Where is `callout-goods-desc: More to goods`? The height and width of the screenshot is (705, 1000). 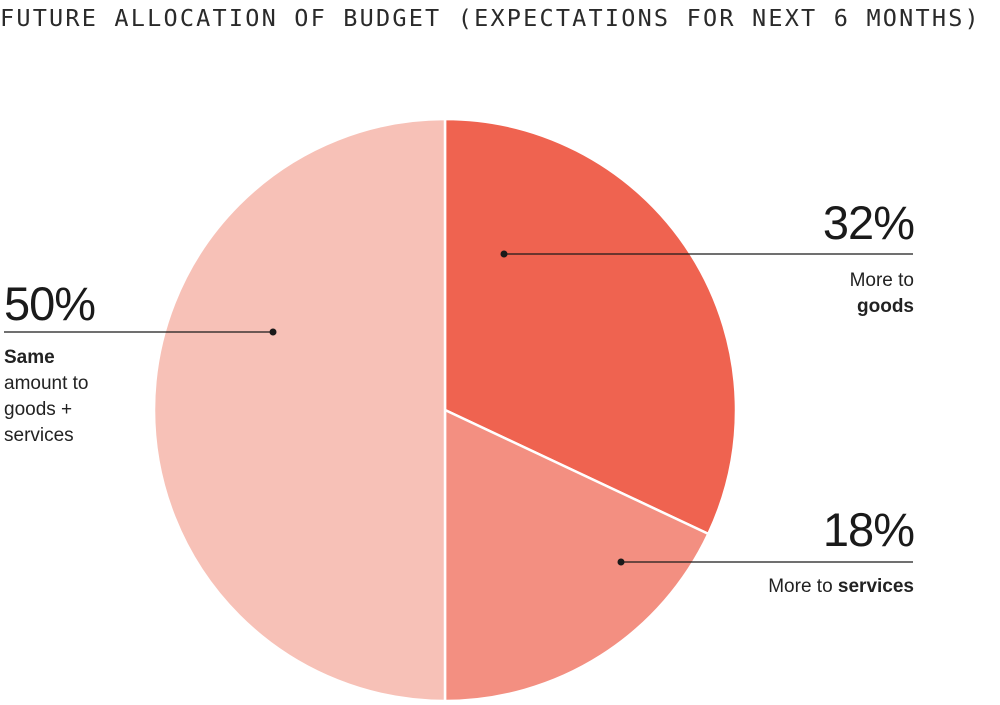 callout-goods-desc: More to goods is located at coordinates (882, 294).